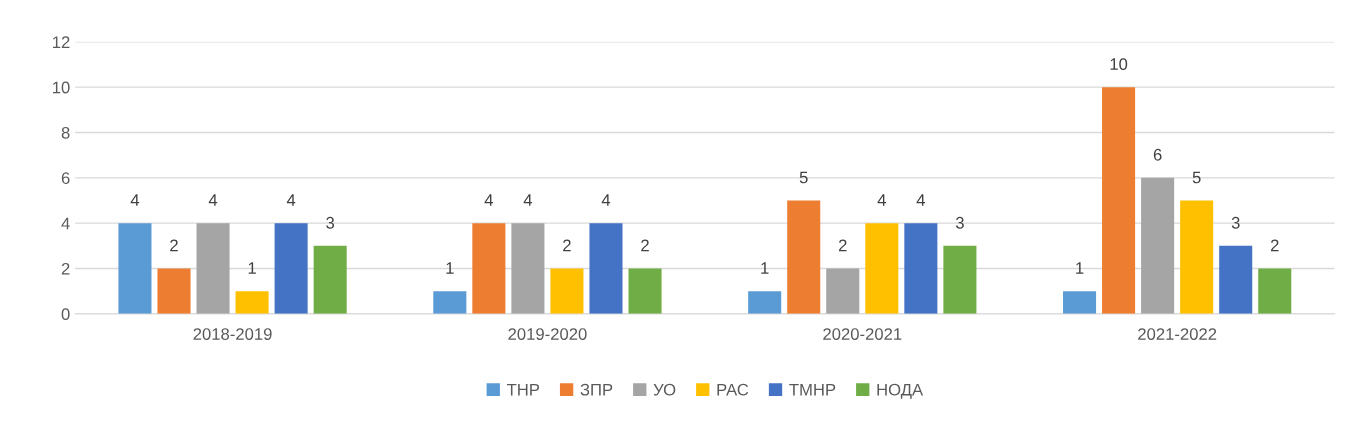 This screenshot has height=427, width=1366. Describe the element at coordinates (900, 391) in the screenshot. I see `legend-label: НОДА` at that location.